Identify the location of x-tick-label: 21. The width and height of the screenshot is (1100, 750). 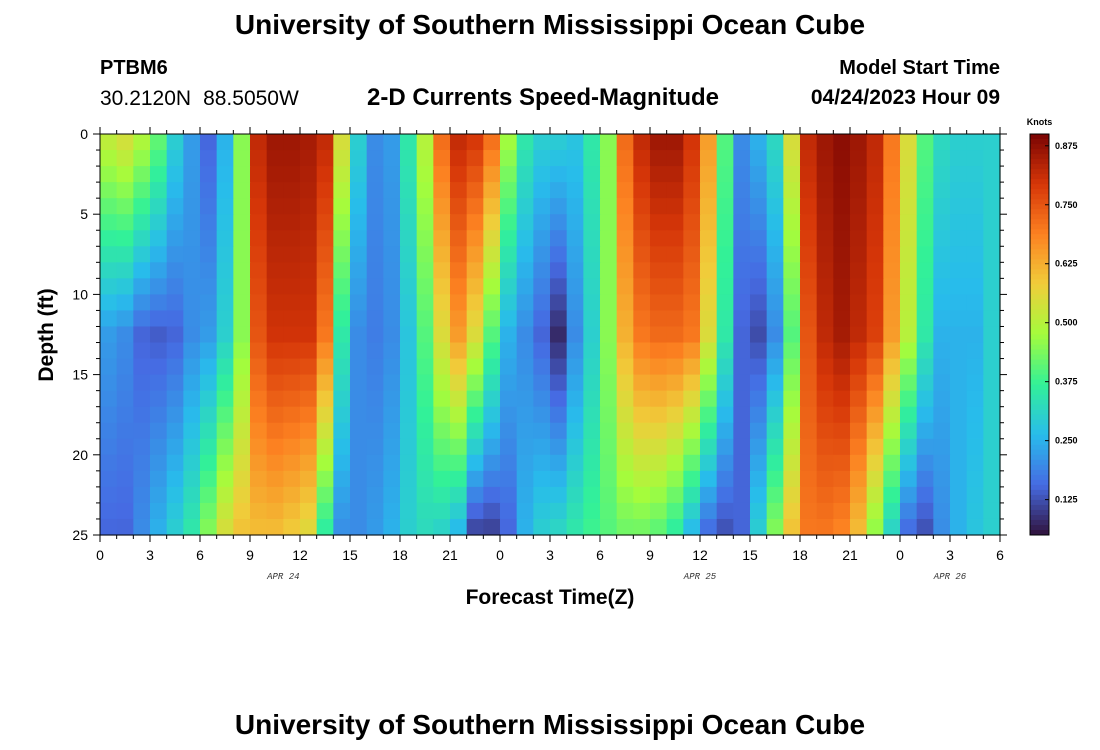
(850, 555).